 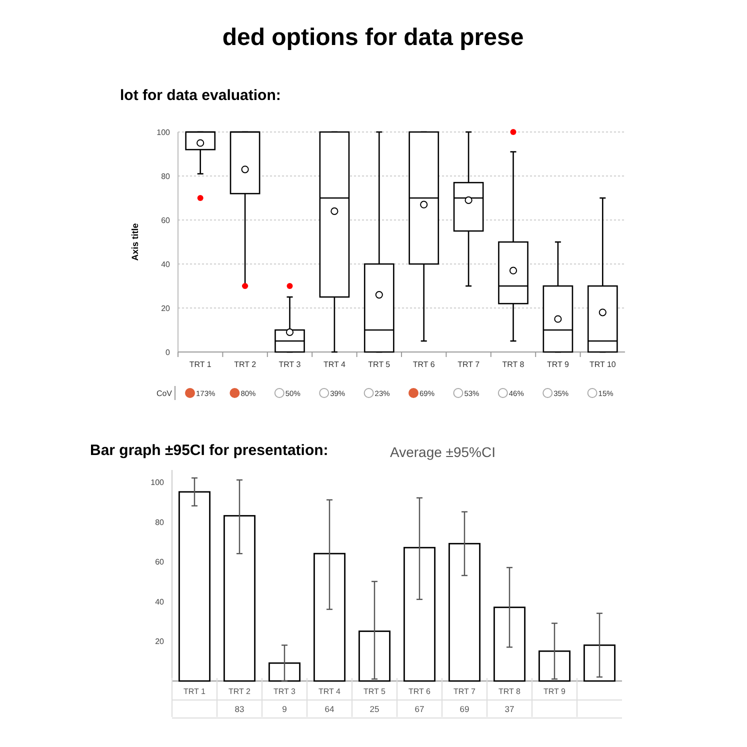 I want to click on y-tick-label: 0, so click(x=168, y=352).